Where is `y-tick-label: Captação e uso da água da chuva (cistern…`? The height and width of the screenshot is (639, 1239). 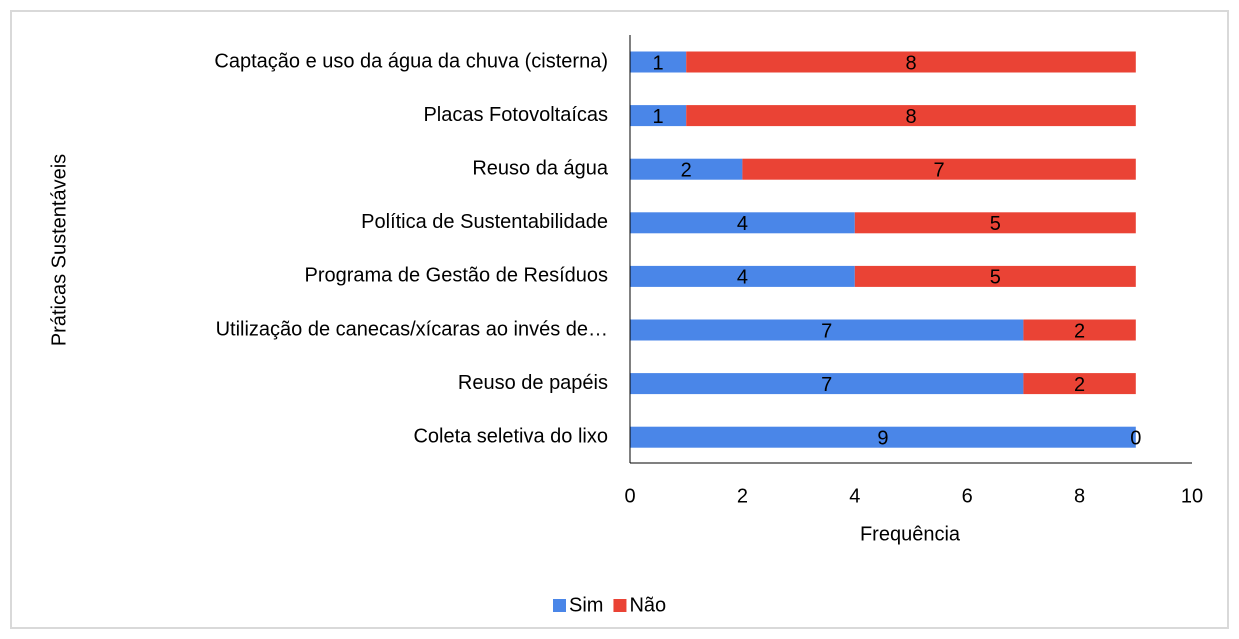
y-tick-label: Captação e uso da água da chuva (cistern… is located at coordinates (411, 61).